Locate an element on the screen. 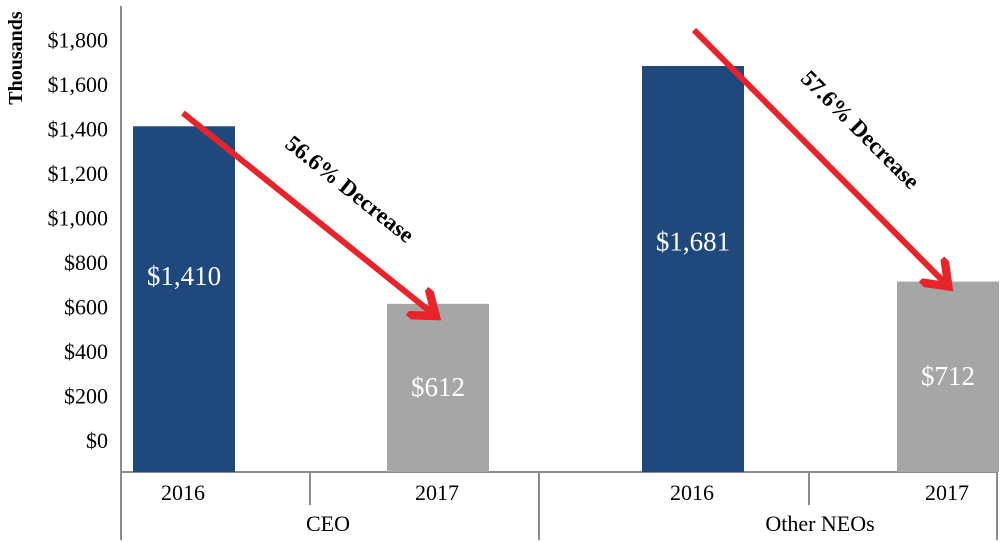 Image resolution: width=1000 pixels, height=542 pixels. y-tick-label: $1,800 is located at coordinates (78, 40).